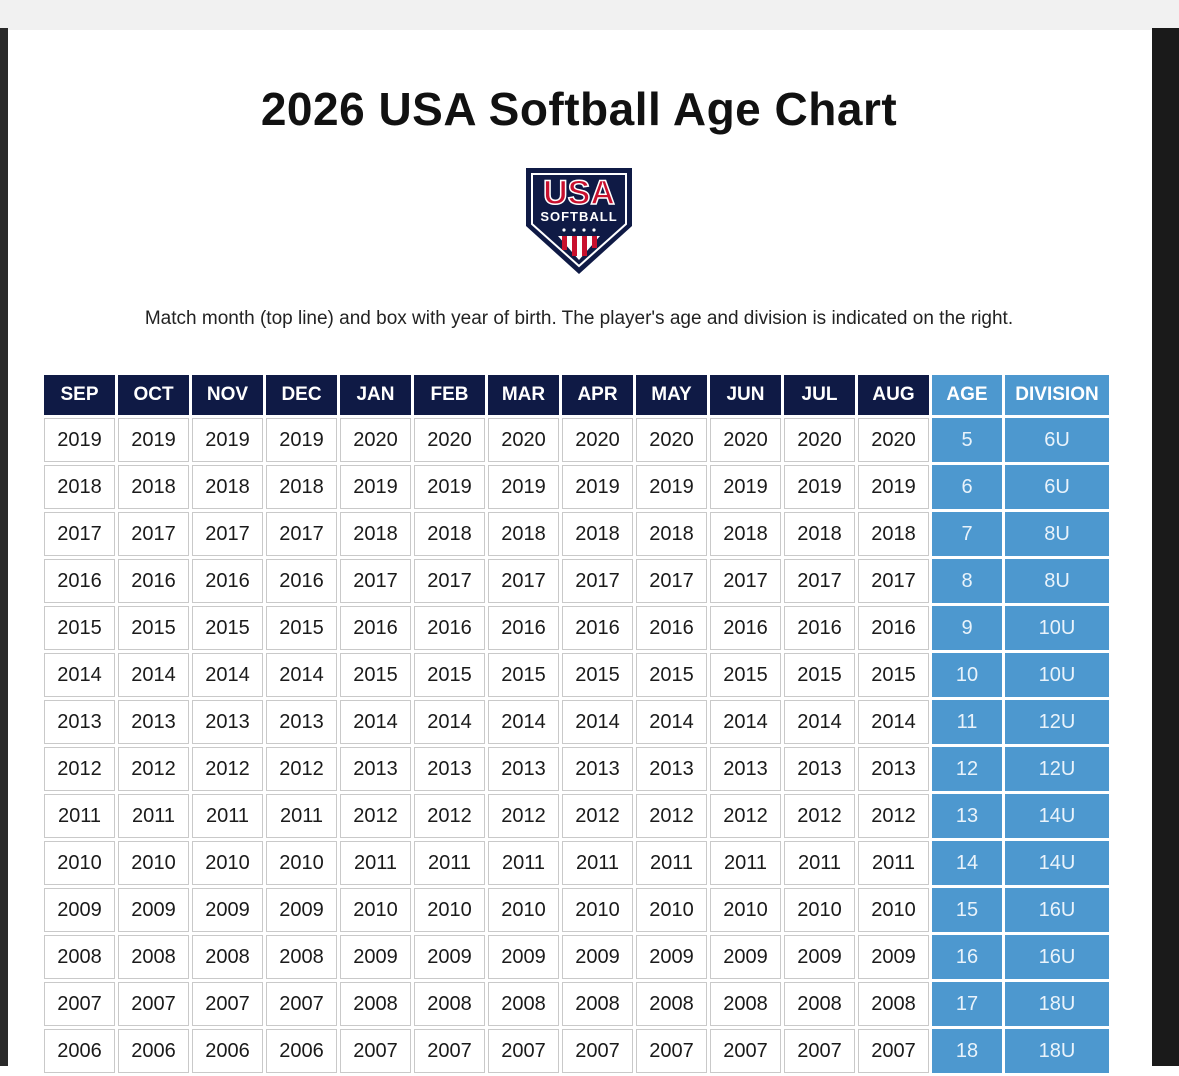 The image size is (1179, 1076). What do you see at coordinates (1057, 722) in the screenshot?
I see `division-cell: 12U` at bounding box center [1057, 722].